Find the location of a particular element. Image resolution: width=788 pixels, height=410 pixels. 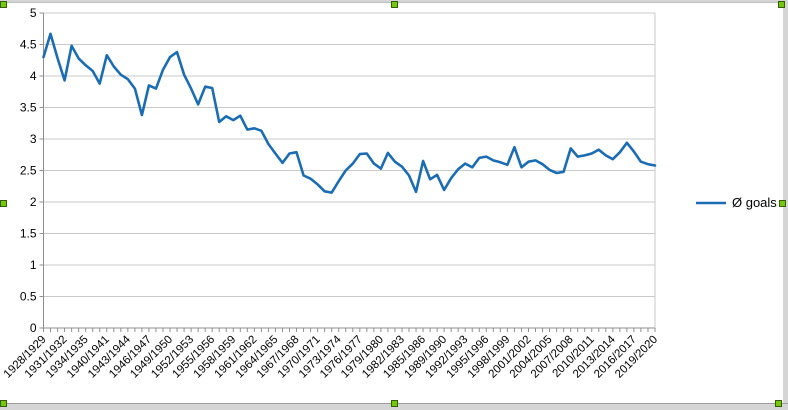

y-tick-label: 1 is located at coordinates (33, 265).